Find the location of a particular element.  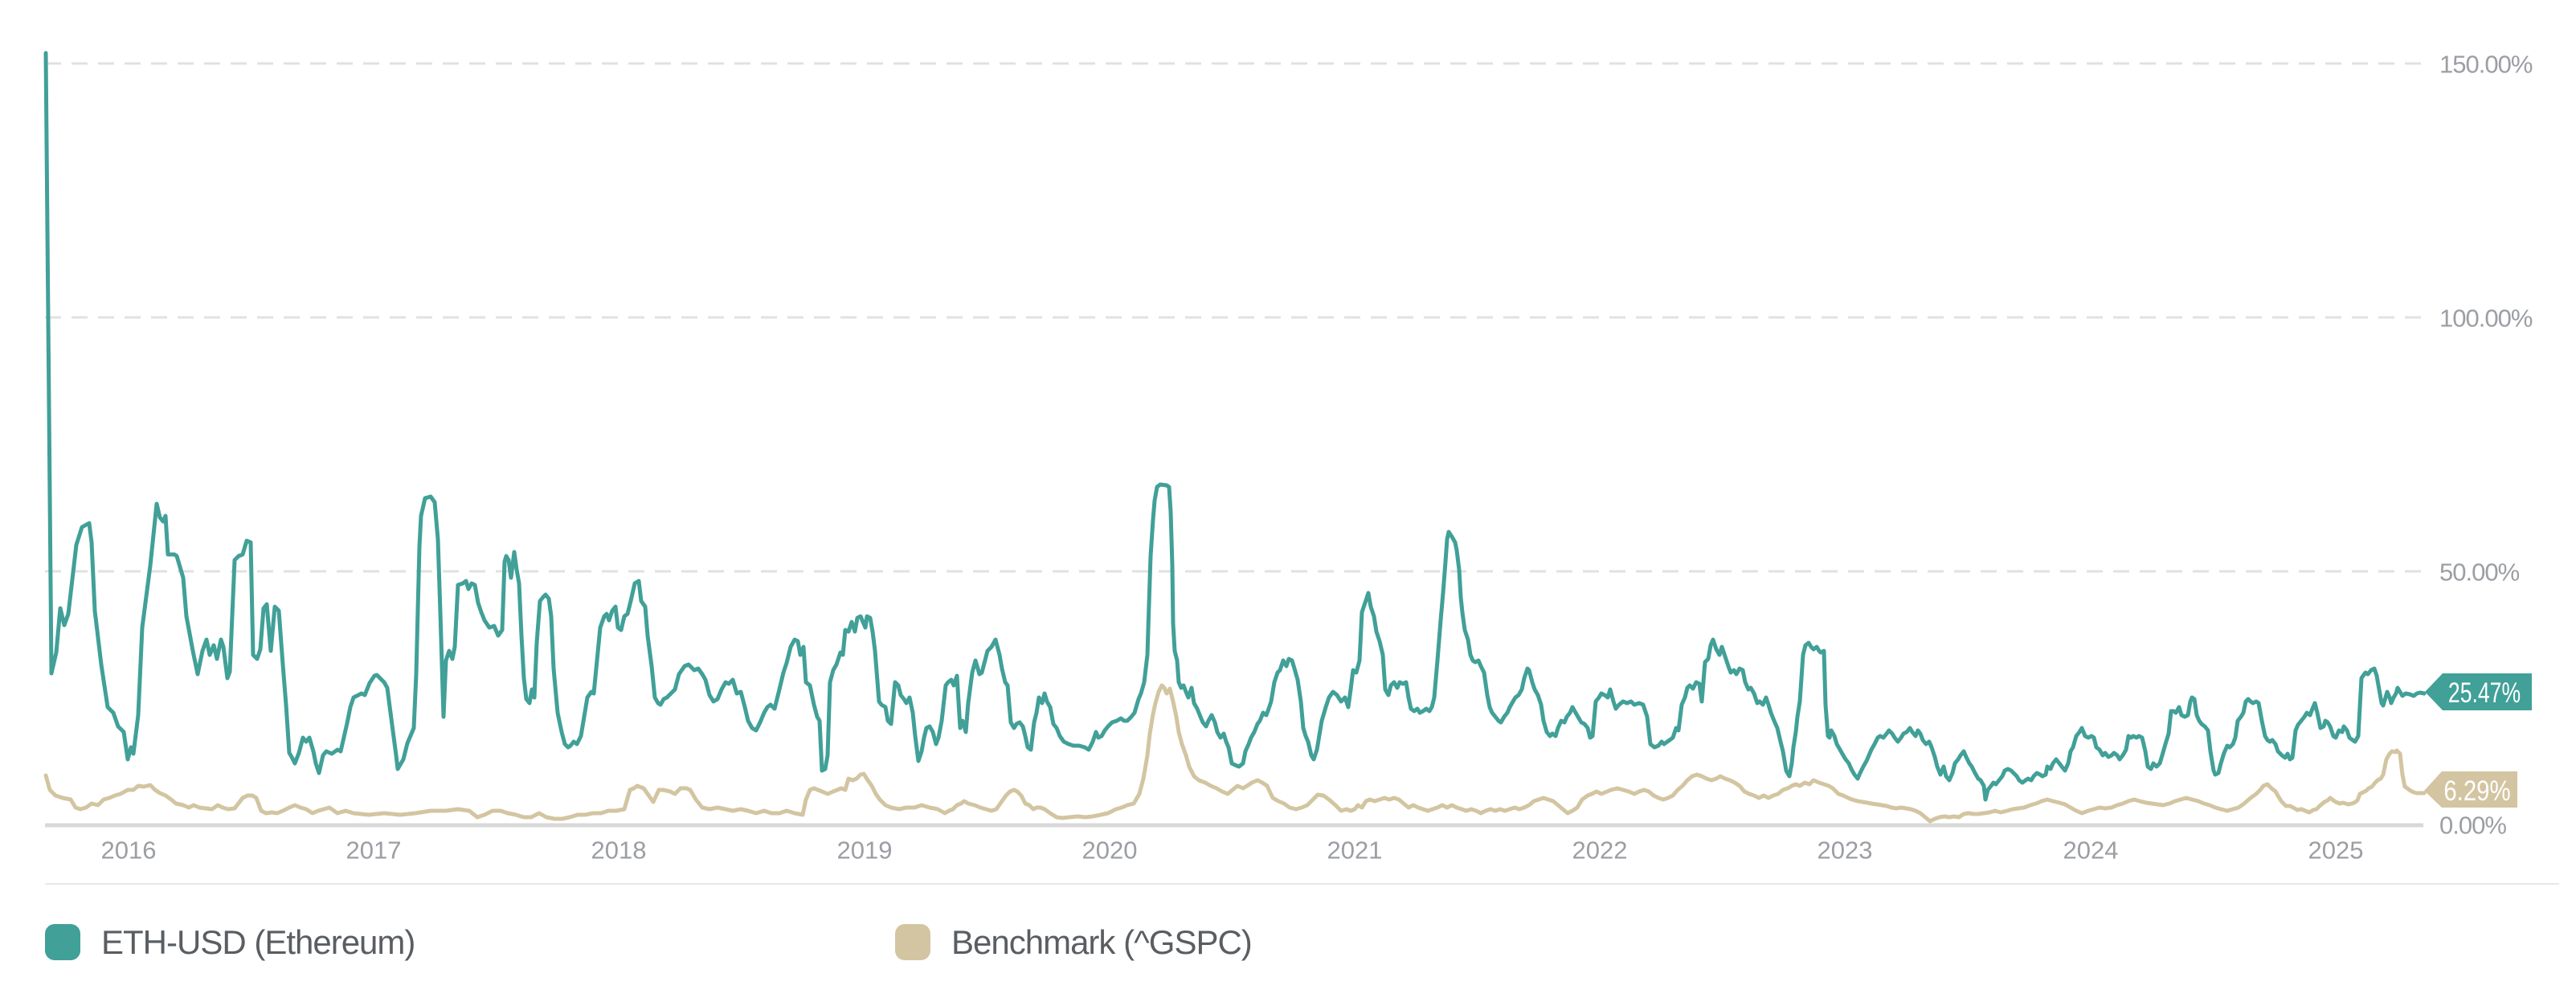

svg-text: 2019 is located at coordinates (865, 850).